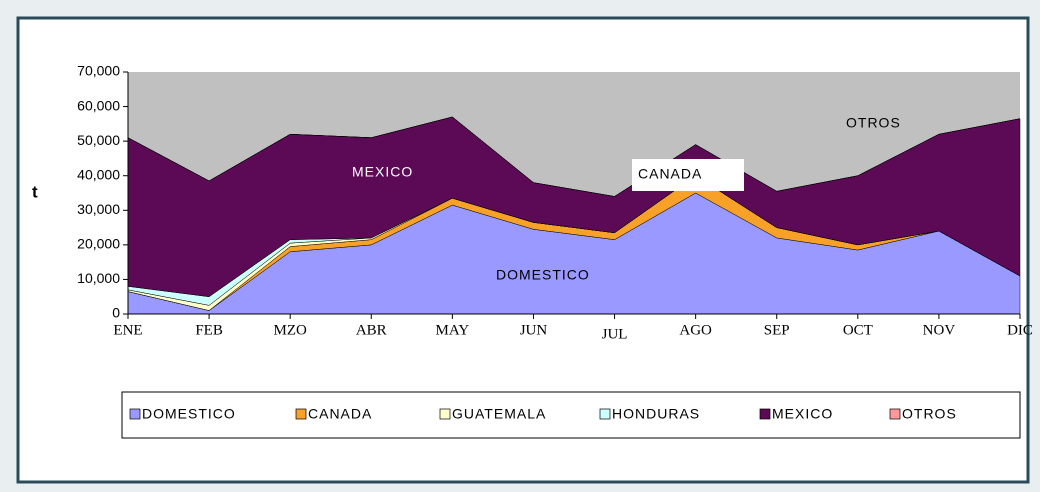 The width and height of the screenshot is (1040, 492). I want to click on x-tick-label: DIC, so click(1020, 330).